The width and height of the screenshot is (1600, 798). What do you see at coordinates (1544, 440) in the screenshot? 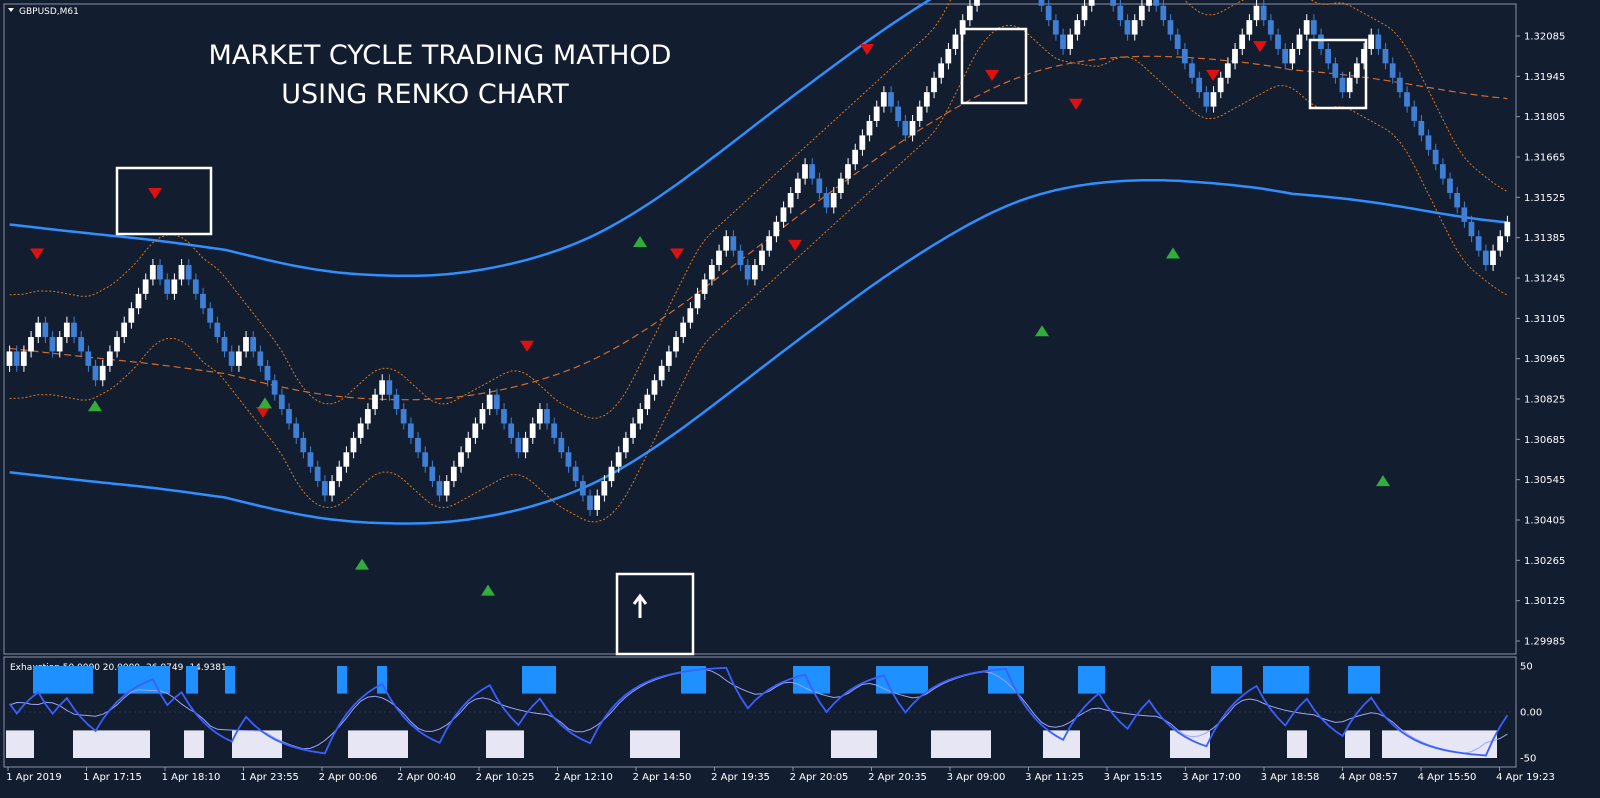
I see `y-tick-label: 1.30685` at bounding box center [1544, 440].